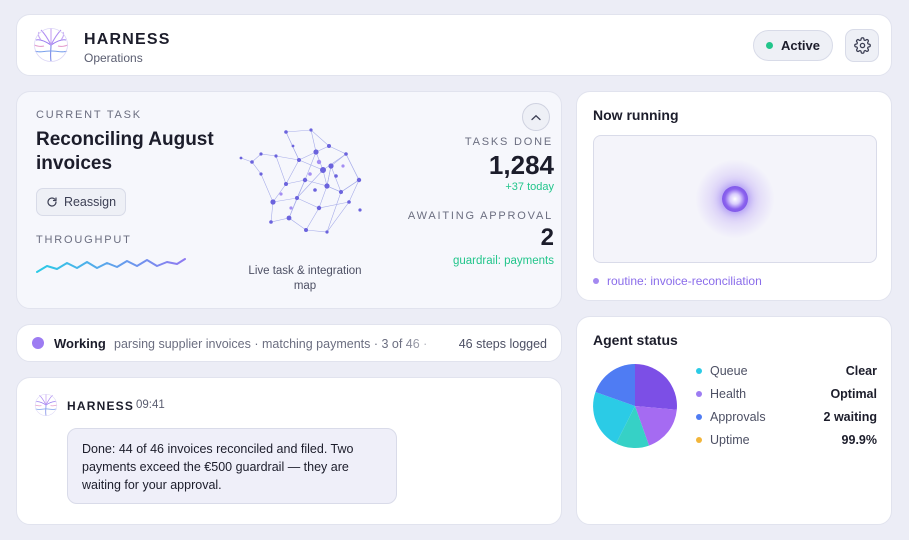 This screenshot has height=540, width=909. I want to click on approvals-dot-icon, so click(699, 417).